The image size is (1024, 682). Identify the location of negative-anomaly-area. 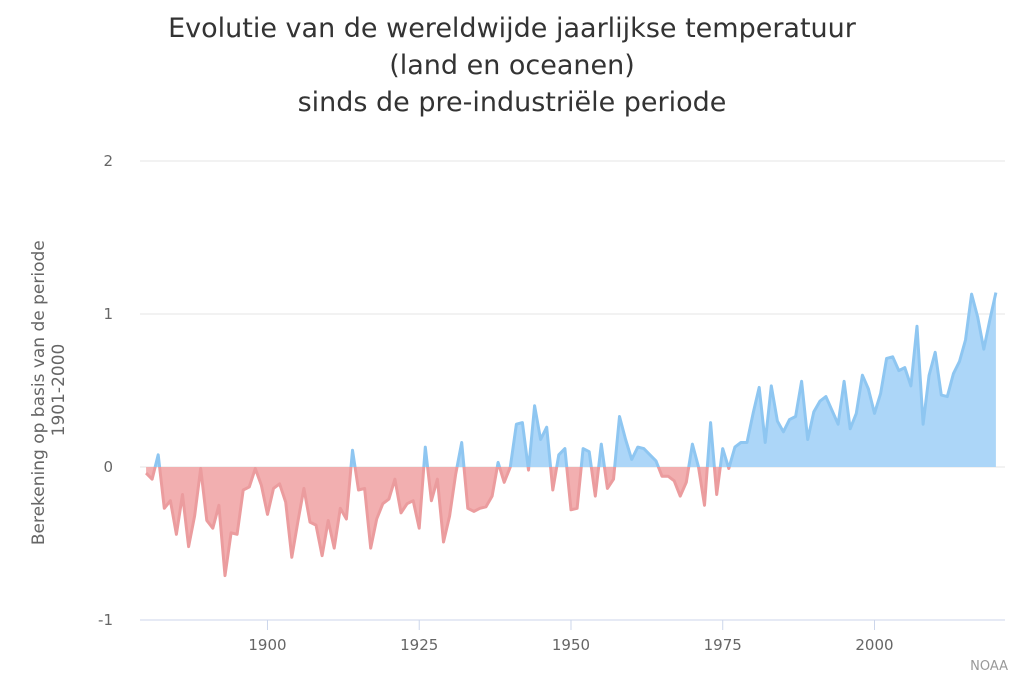
(571, 521).